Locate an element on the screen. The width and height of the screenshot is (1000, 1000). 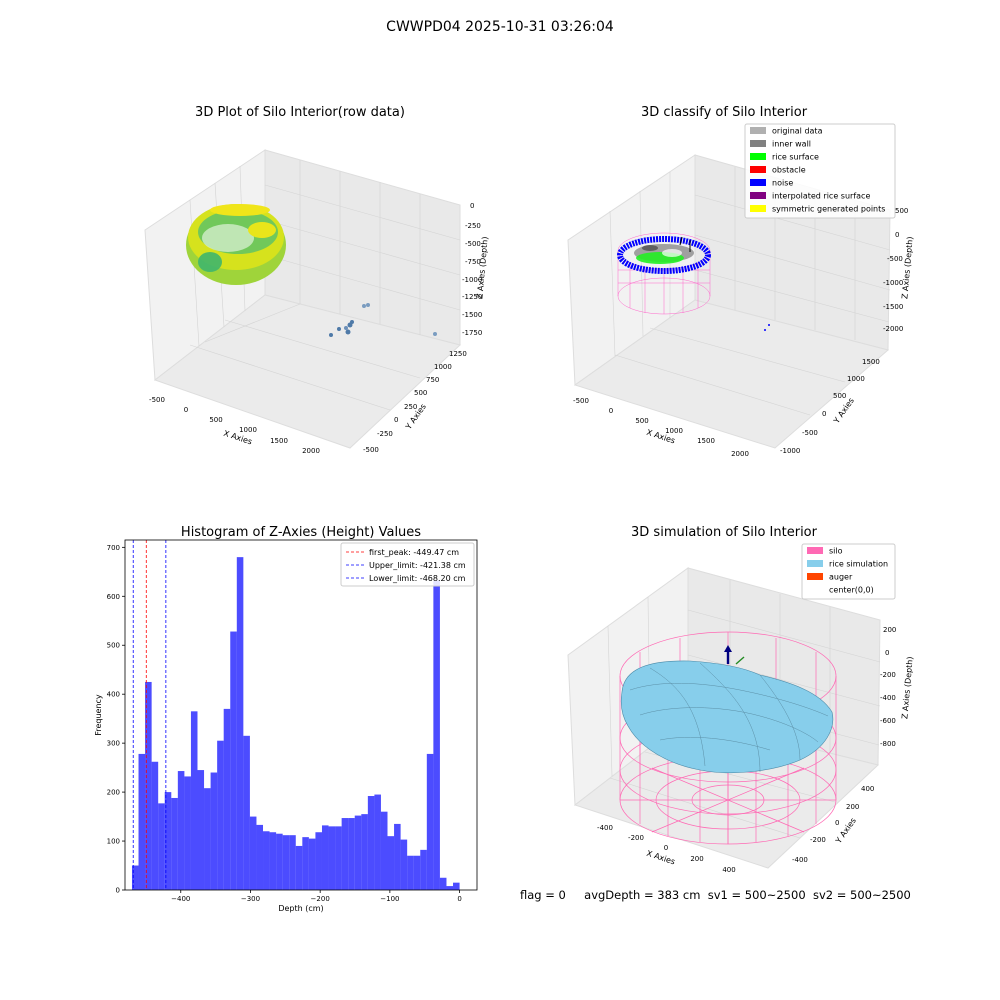
classify-ztick-2: -1000 is located at coordinates (893, 283).